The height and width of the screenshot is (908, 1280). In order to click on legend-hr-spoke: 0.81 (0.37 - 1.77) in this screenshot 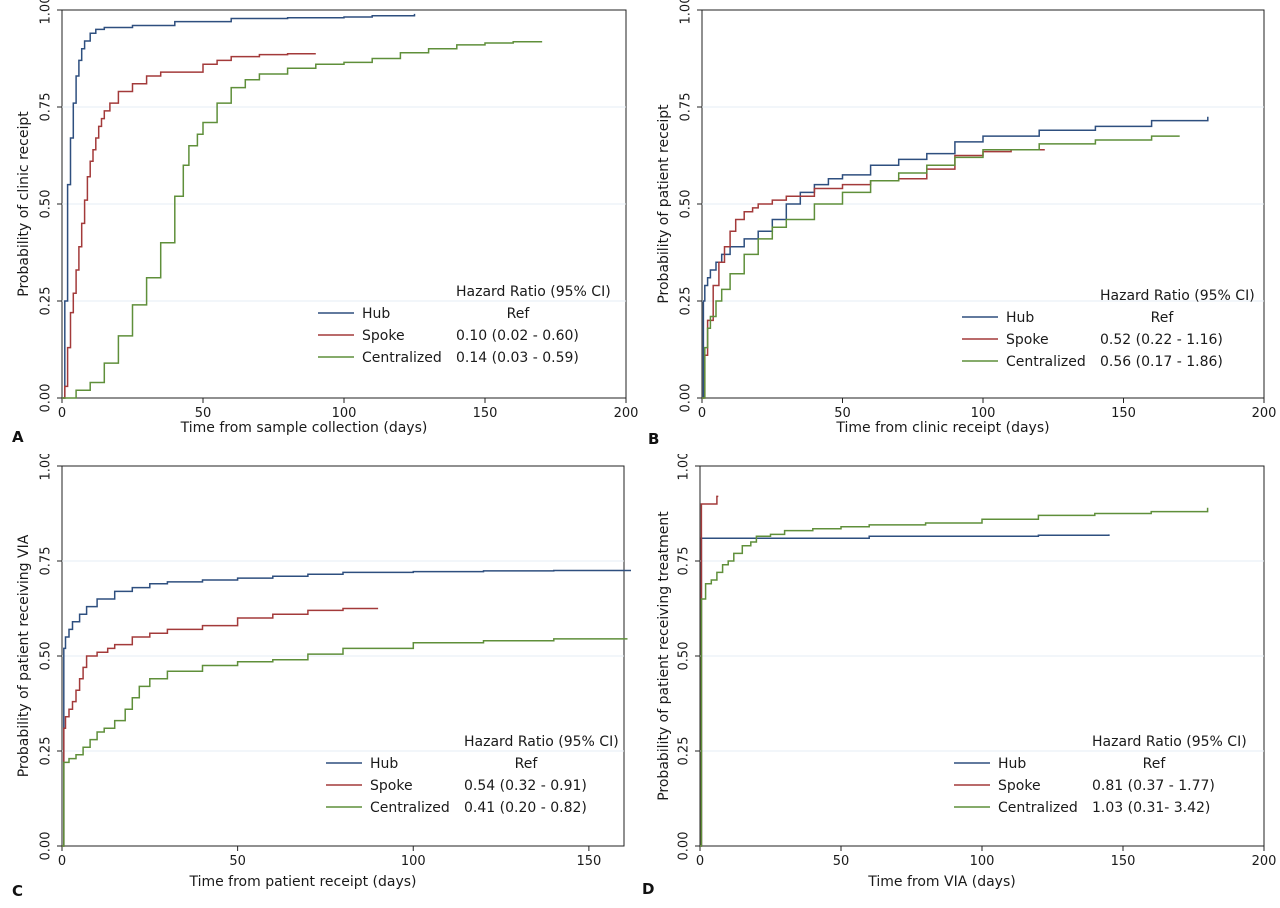, I will do `click(1153, 786)`.